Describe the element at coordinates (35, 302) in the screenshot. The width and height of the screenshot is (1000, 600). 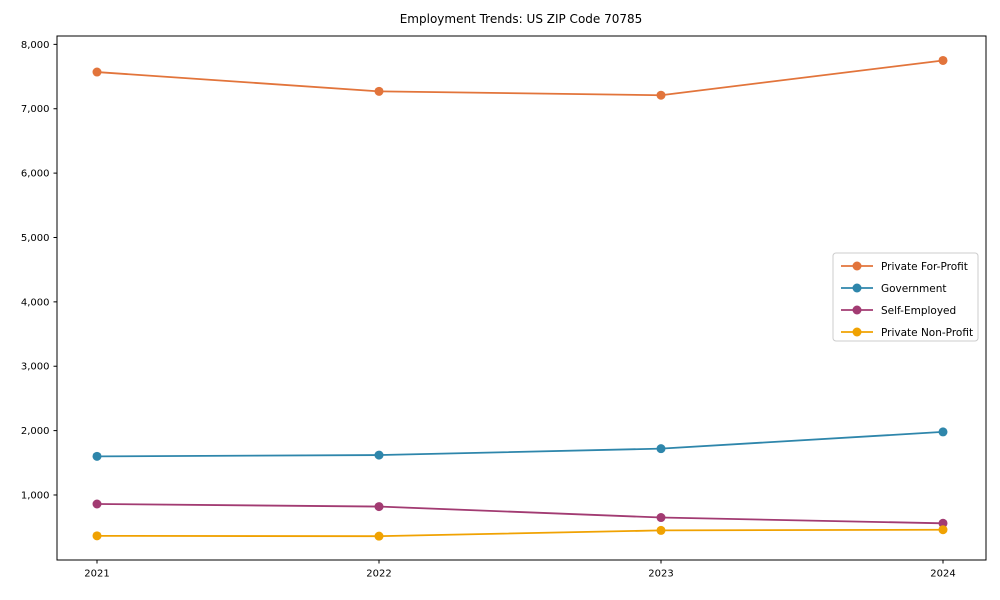
I see `y-tick-label: 4,000` at that location.